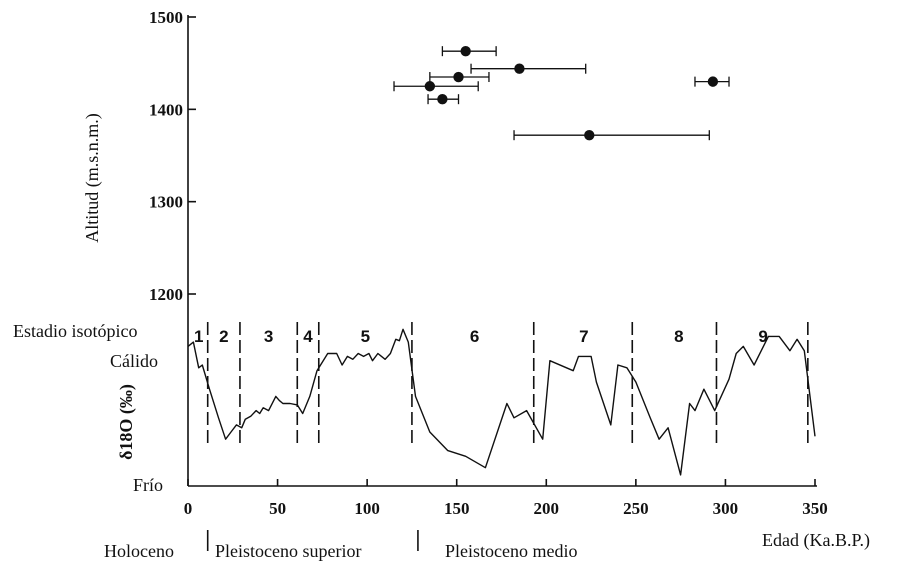 The image size is (903, 568). Describe the element at coordinates (92, 178) in the screenshot. I see `y-axis-label: Altitud (m.s.n.m.)` at that location.